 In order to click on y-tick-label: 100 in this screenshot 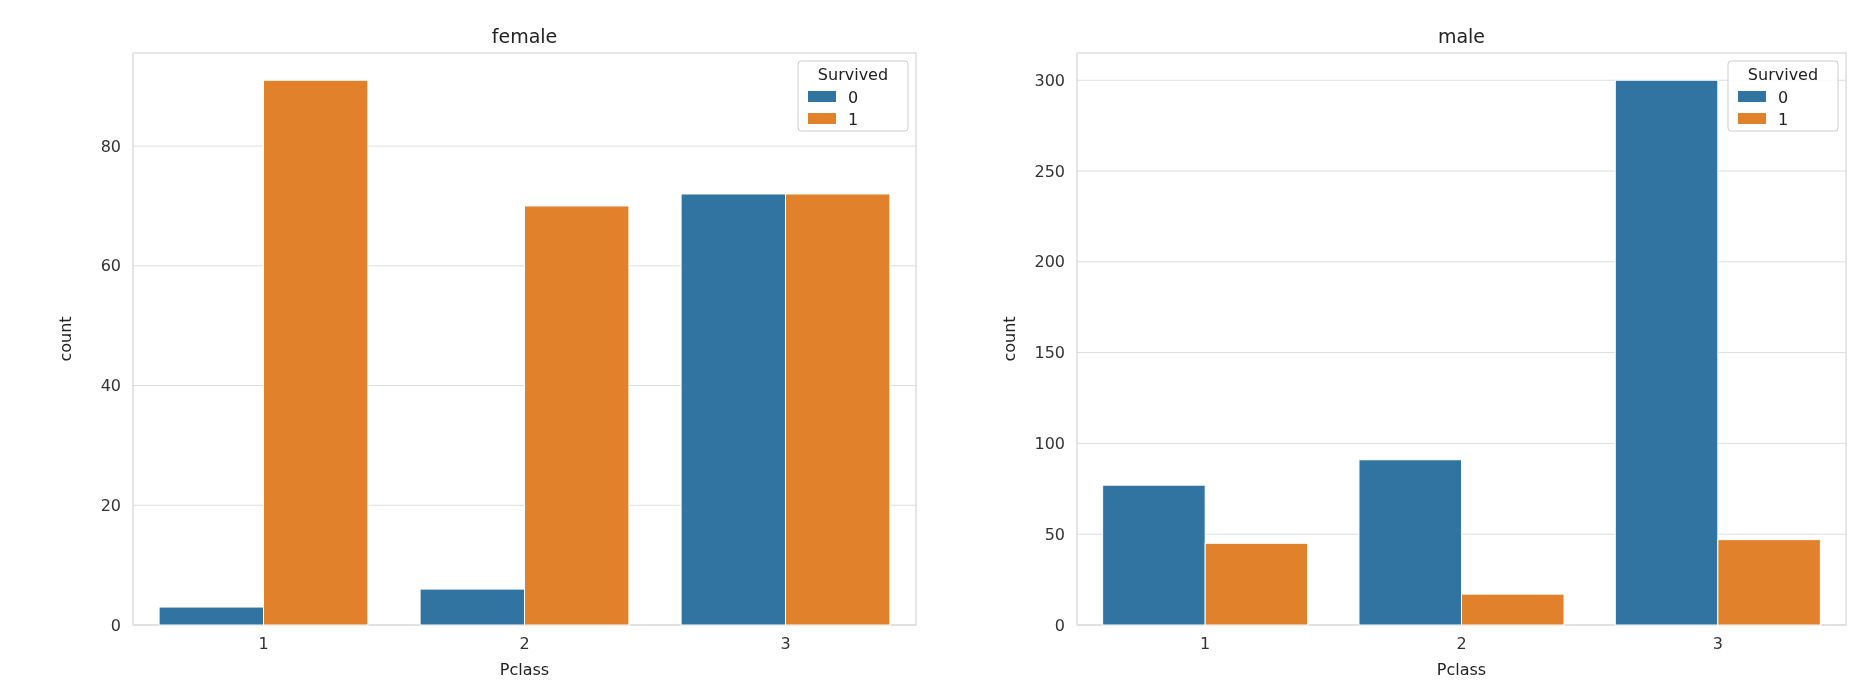, I will do `click(1049, 444)`.